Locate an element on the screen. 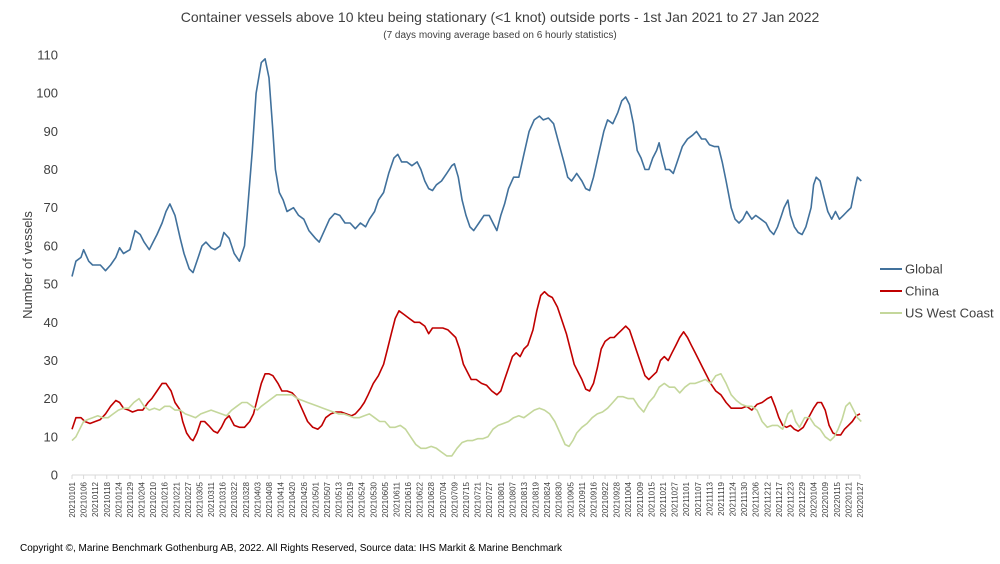 The image size is (1000, 564). x-tick-label: 20210101 is located at coordinates (72, 499).